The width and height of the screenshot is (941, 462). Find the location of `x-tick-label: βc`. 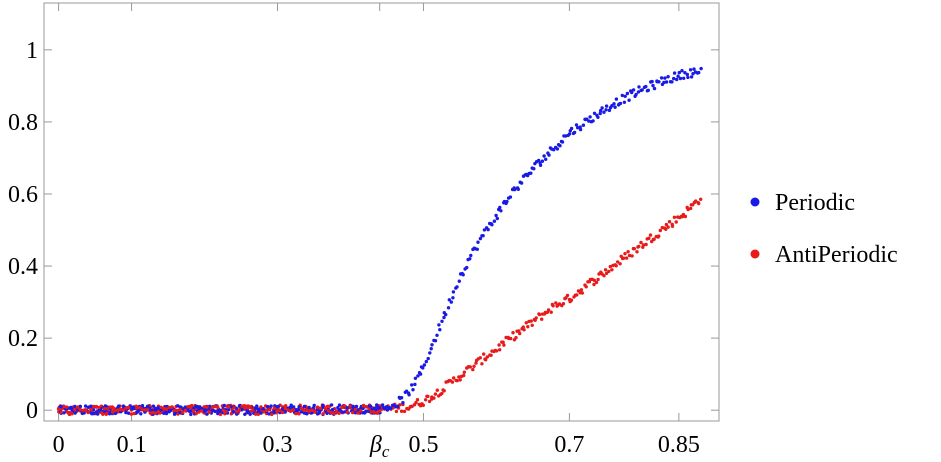

x-tick-label: βc is located at coordinates (379, 446).